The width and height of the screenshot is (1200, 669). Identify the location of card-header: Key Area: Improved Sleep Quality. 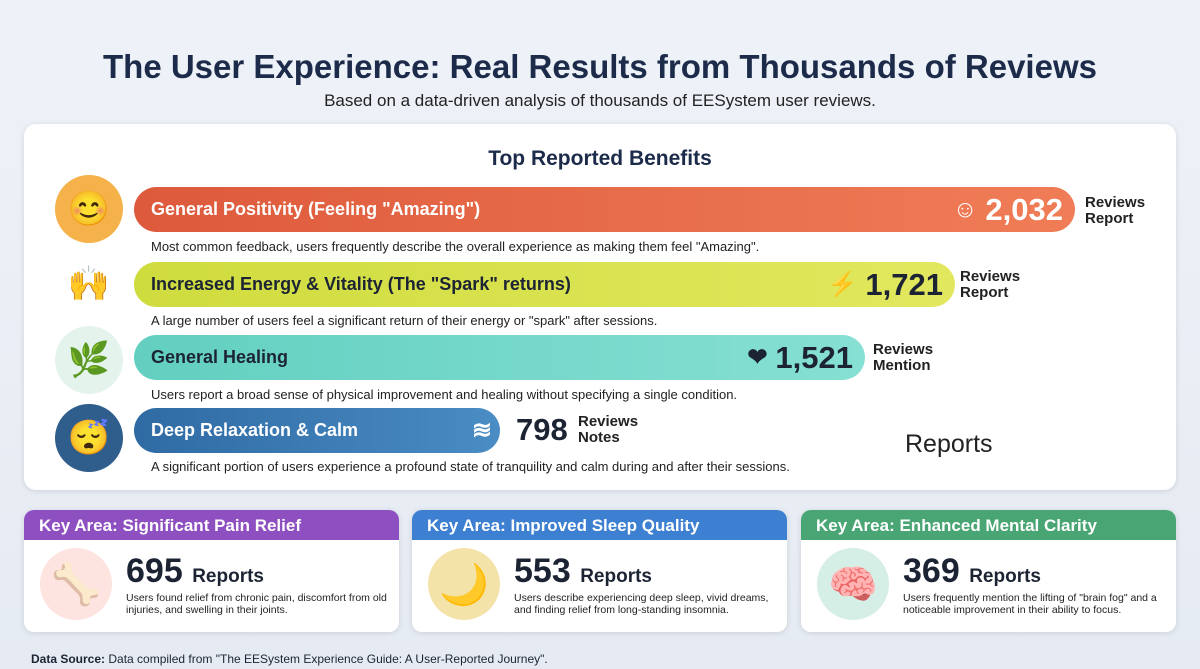
(599, 525).